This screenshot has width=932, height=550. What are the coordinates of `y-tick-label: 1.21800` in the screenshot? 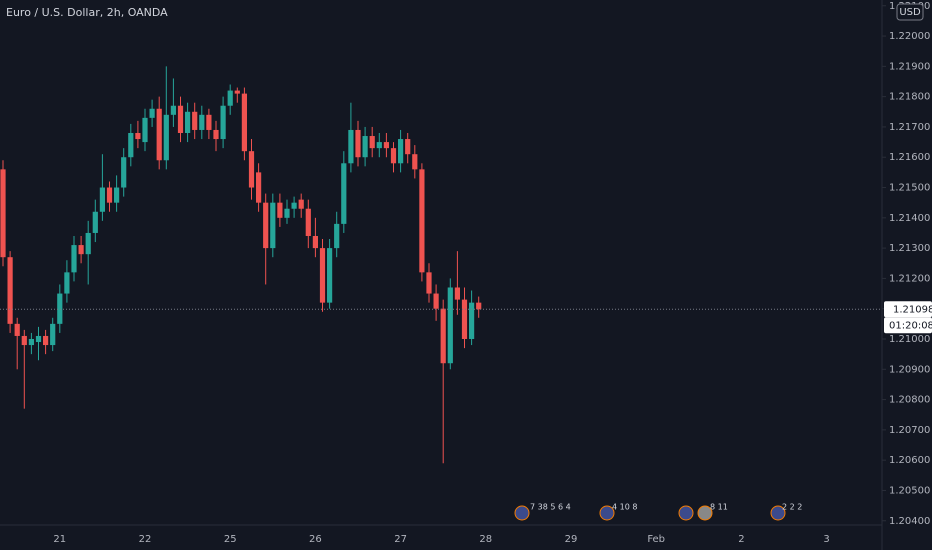 It's located at (909, 97).